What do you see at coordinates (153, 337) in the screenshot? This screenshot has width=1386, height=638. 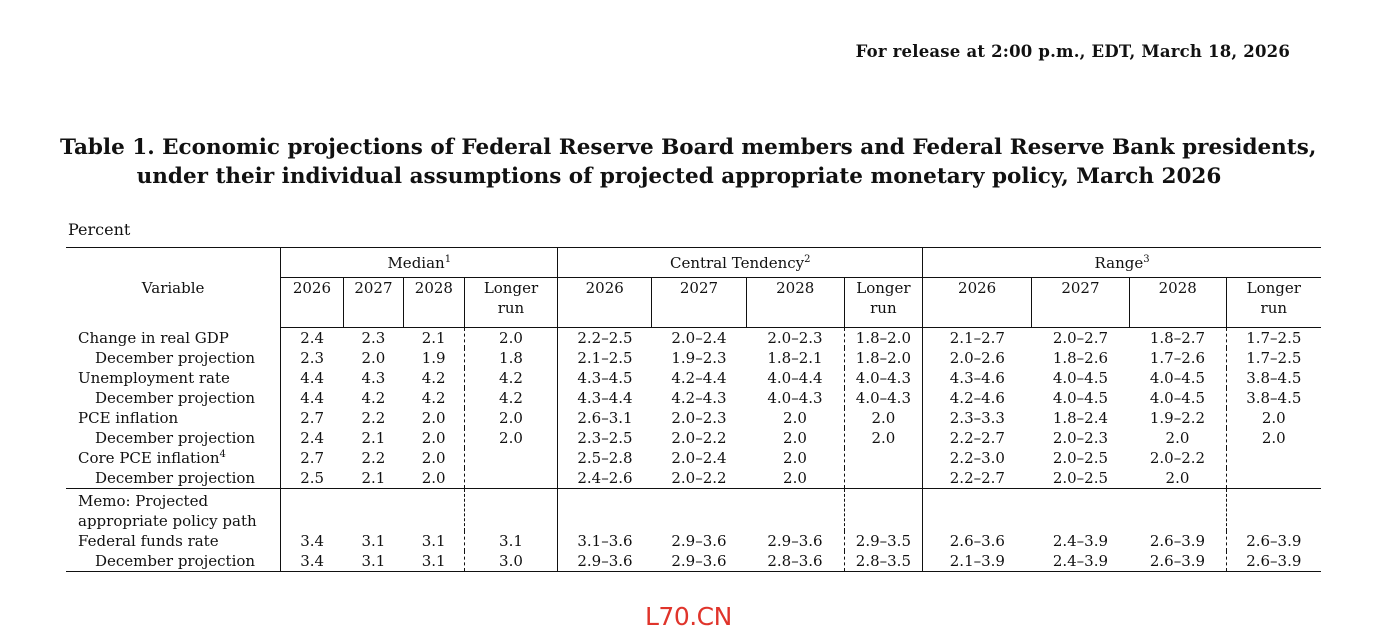 I see `row-label: Change in real GDP` at bounding box center [153, 337].